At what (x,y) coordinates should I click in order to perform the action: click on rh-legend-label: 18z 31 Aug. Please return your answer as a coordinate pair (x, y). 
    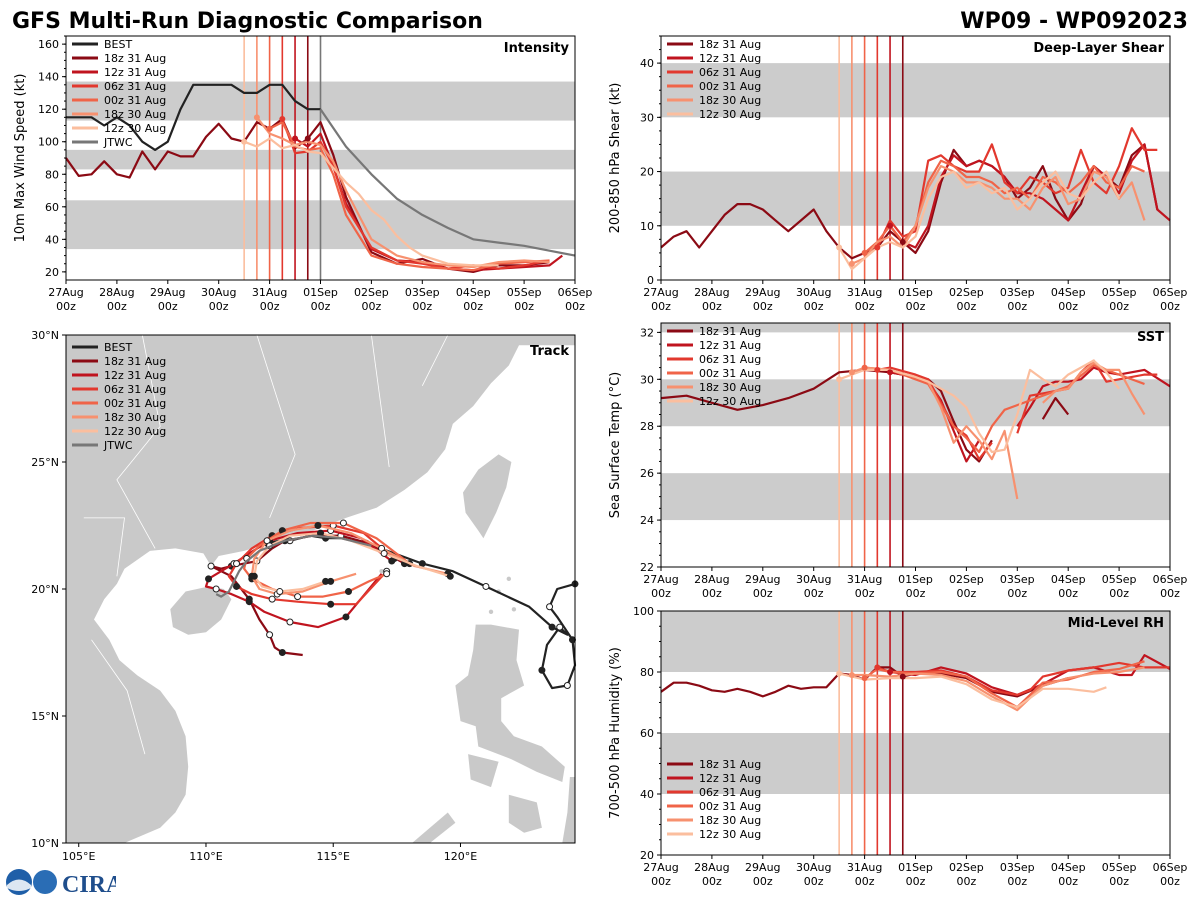
    Looking at the image, I should click on (730, 764).